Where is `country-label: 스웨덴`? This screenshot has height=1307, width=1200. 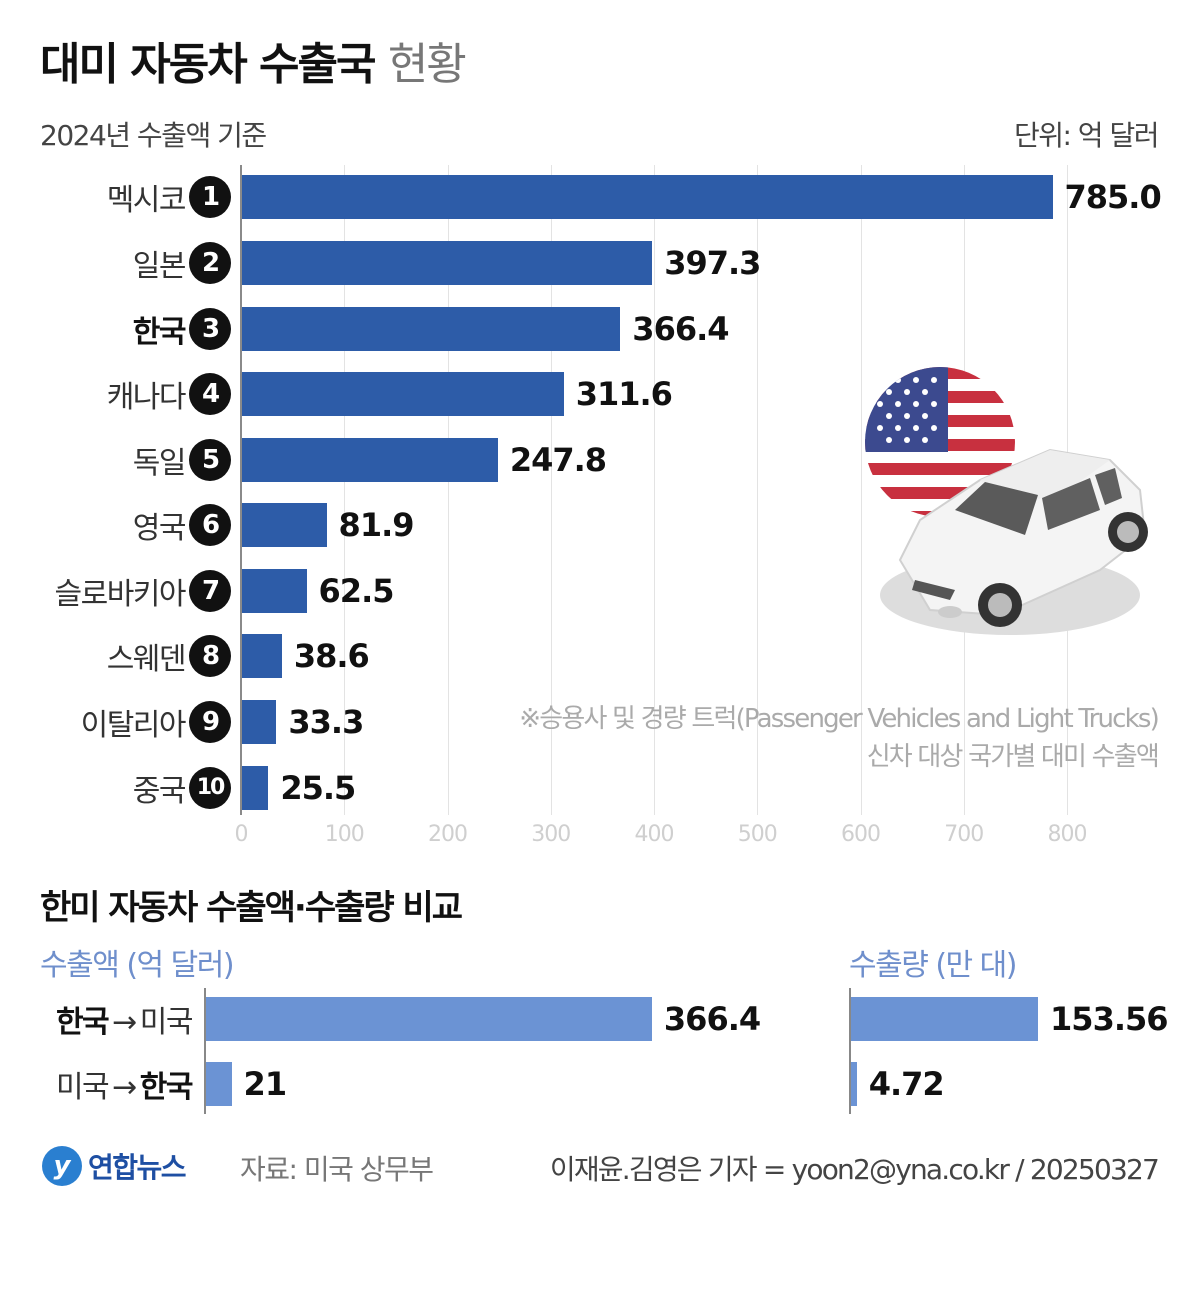 country-label: 스웨덴 is located at coordinates (146, 659).